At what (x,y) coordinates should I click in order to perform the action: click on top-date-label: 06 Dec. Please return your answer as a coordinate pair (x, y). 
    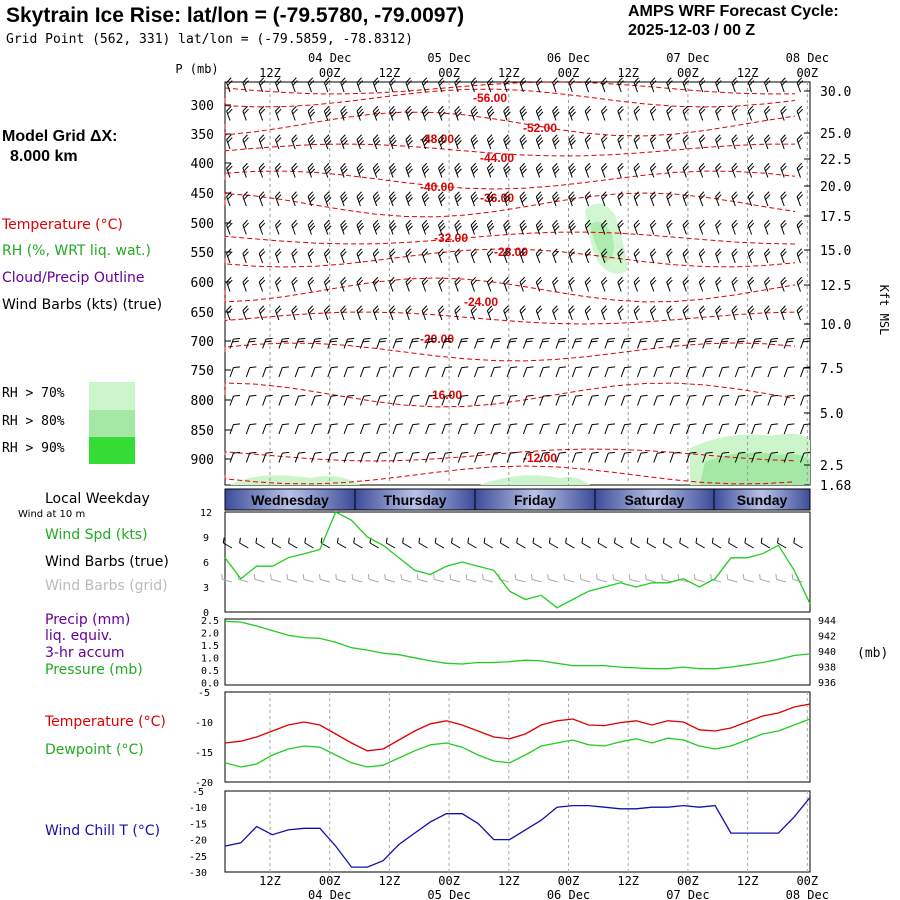
    Looking at the image, I should click on (568, 58).